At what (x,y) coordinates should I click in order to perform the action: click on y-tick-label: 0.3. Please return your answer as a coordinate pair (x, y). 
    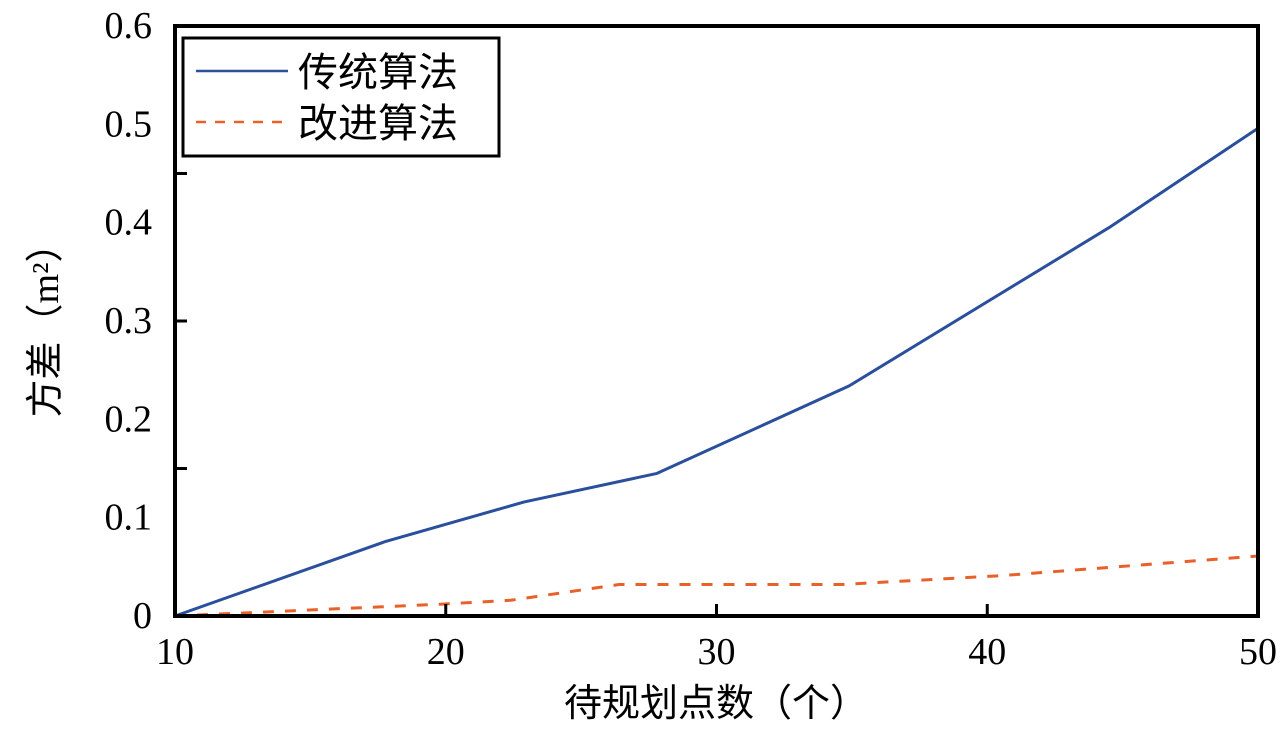
    Looking at the image, I should click on (129, 321).